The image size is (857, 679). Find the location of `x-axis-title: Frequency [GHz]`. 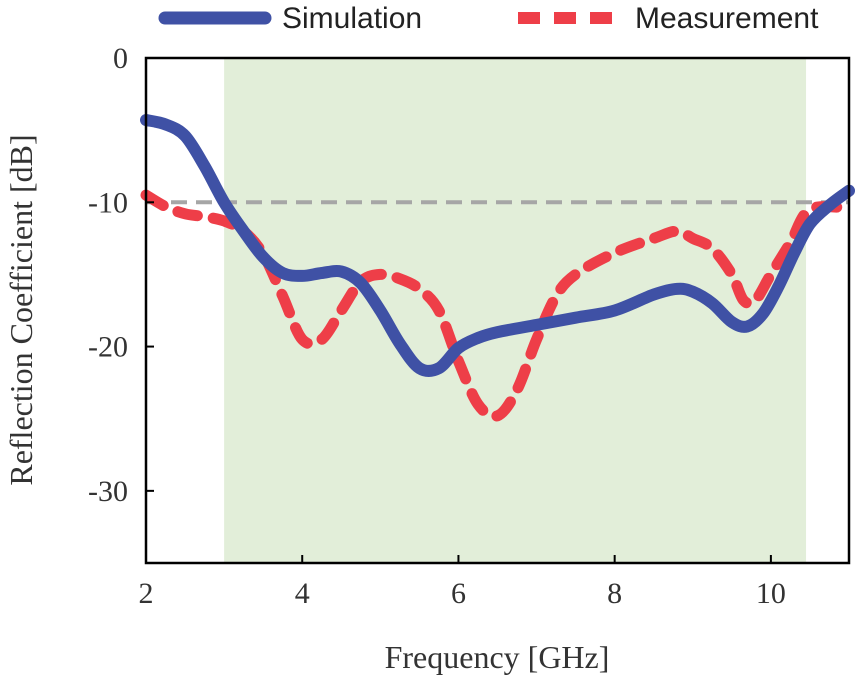

x-axis-title: Frequency [GHz] is located at coordinates (497, 657).